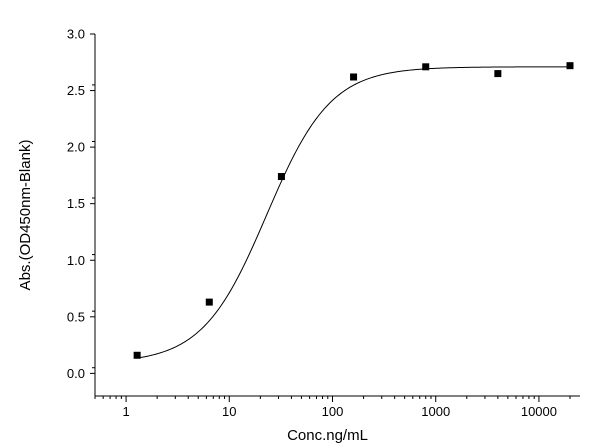 The image size is (600, 448). Describe the element at coordinates (76, 260) in the screenshot. I see `y-tick-label: 1.0` at that location.